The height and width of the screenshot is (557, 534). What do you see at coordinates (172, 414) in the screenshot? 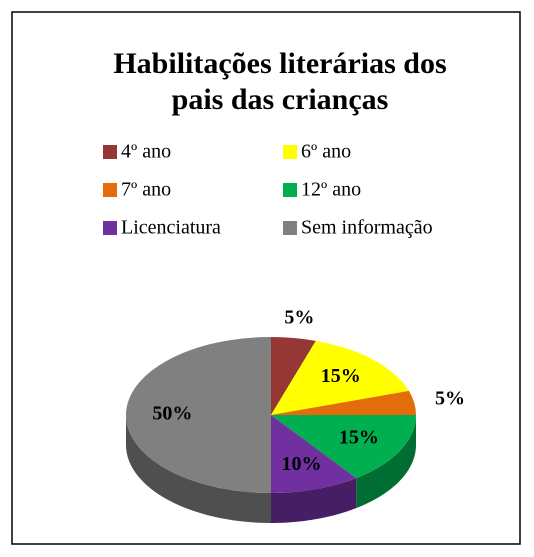
I see `data-label: 50%` at bounding box center [172, 414].